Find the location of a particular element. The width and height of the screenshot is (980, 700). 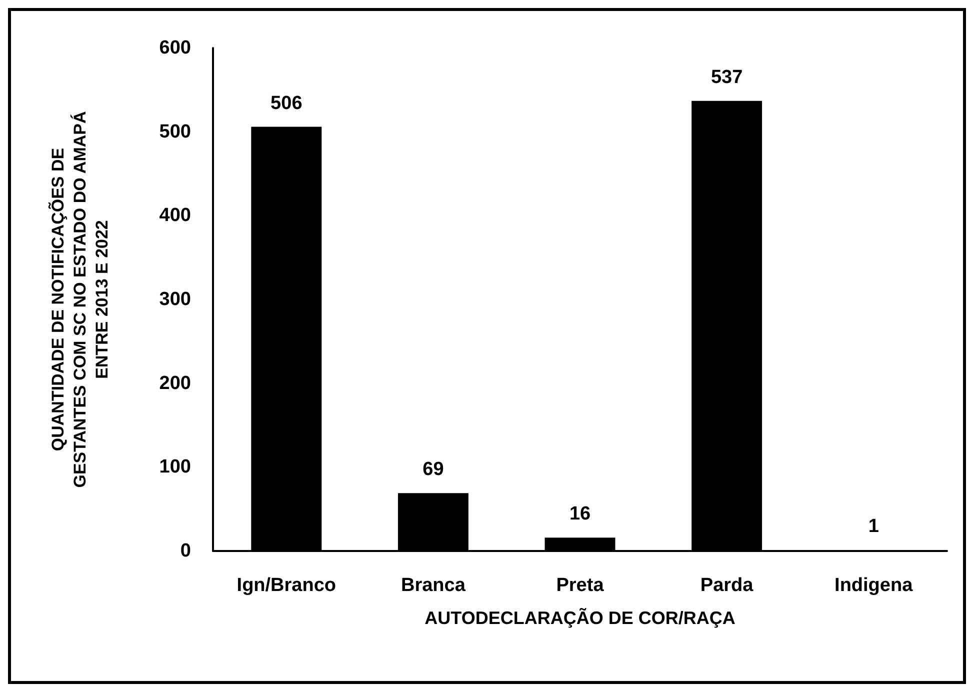

y-tick-label: 500 is located at coordinates (175, 131).